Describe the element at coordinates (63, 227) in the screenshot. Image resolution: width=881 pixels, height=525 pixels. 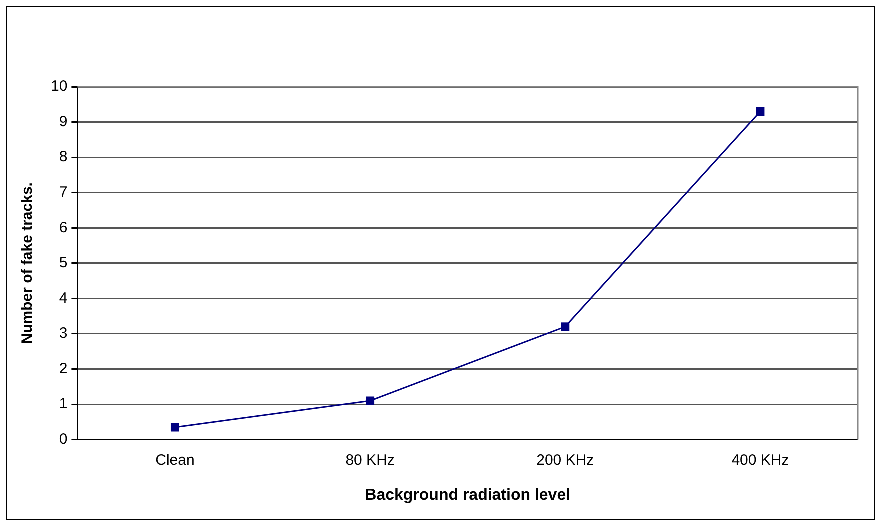
I see `y-tick-label: 6` at that location.